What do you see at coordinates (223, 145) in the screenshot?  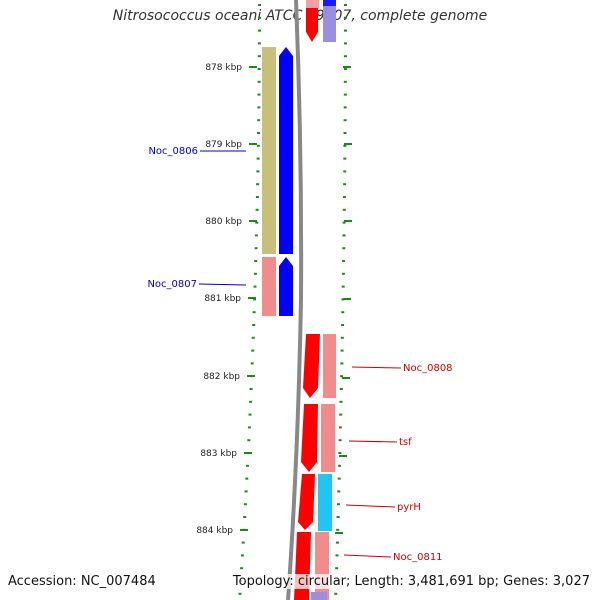 I see `tick-label: 879 kbp` at bounding box center [223, 145].